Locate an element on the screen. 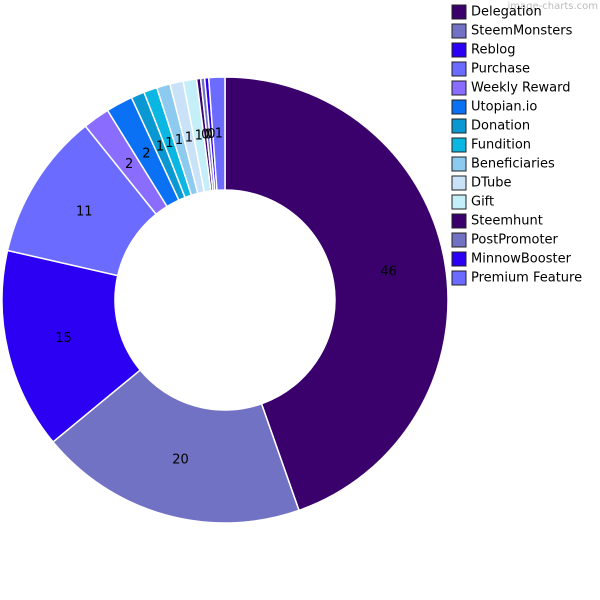  legend-label: Steemhunt is located at coordinates (507, 221).